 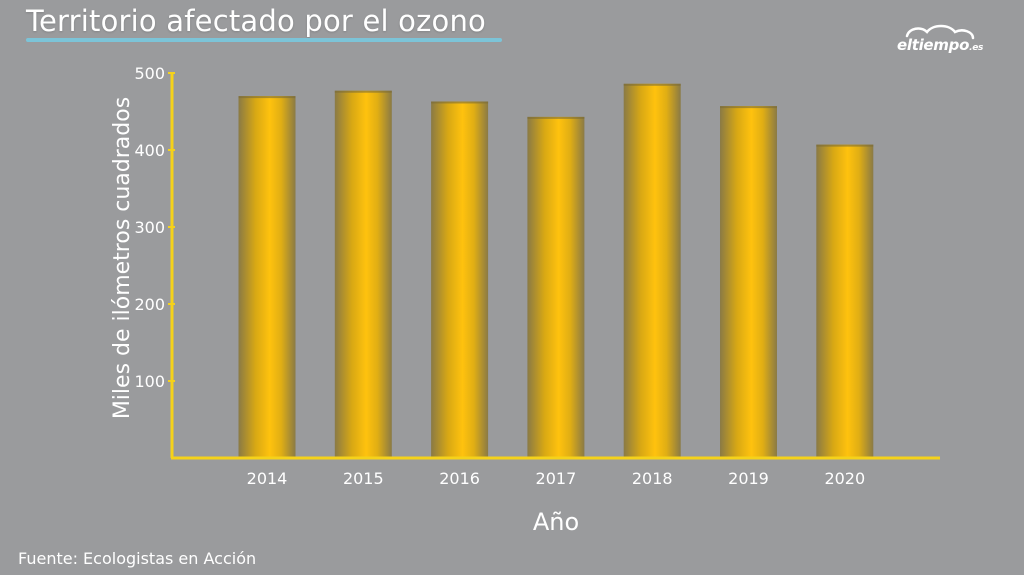 What do you see at coordinates (459, 478) in the screenshot?
I see `x-tick-label-2016: 2016` at bounding box center [459, 478].